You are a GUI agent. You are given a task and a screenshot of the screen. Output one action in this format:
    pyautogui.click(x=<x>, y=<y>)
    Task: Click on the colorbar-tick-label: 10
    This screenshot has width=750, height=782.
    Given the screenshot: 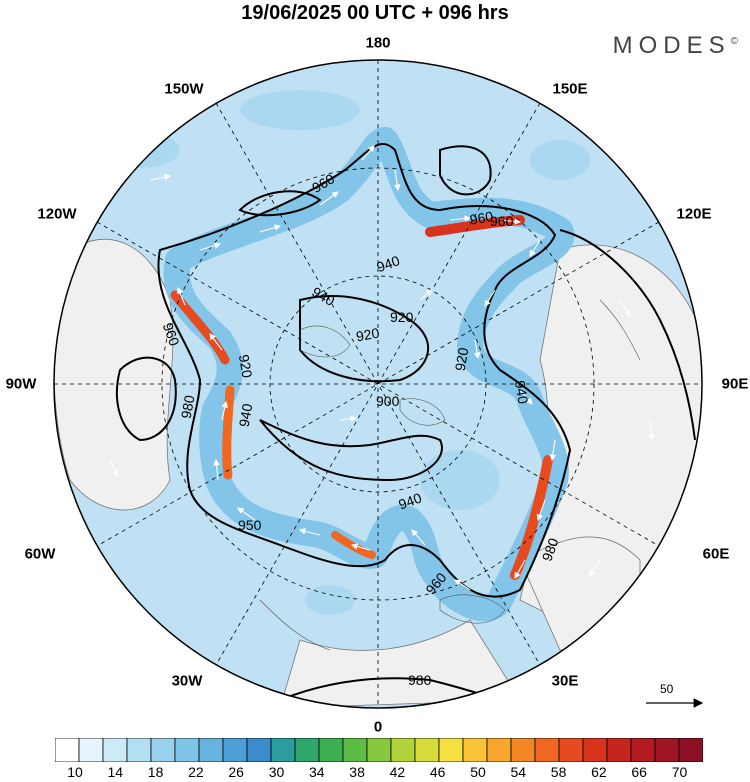 What is the action you would take?
    pyautogui.click(x=75, y=772)
    